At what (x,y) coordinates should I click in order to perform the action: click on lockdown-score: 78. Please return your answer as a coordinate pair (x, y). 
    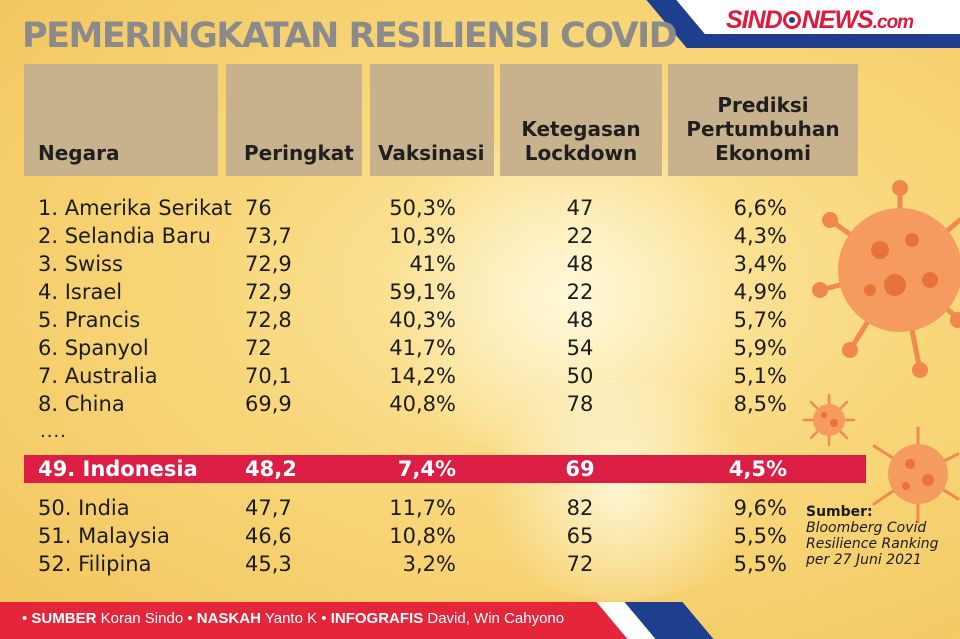
    Looking at the image, I should click on (580, 404).